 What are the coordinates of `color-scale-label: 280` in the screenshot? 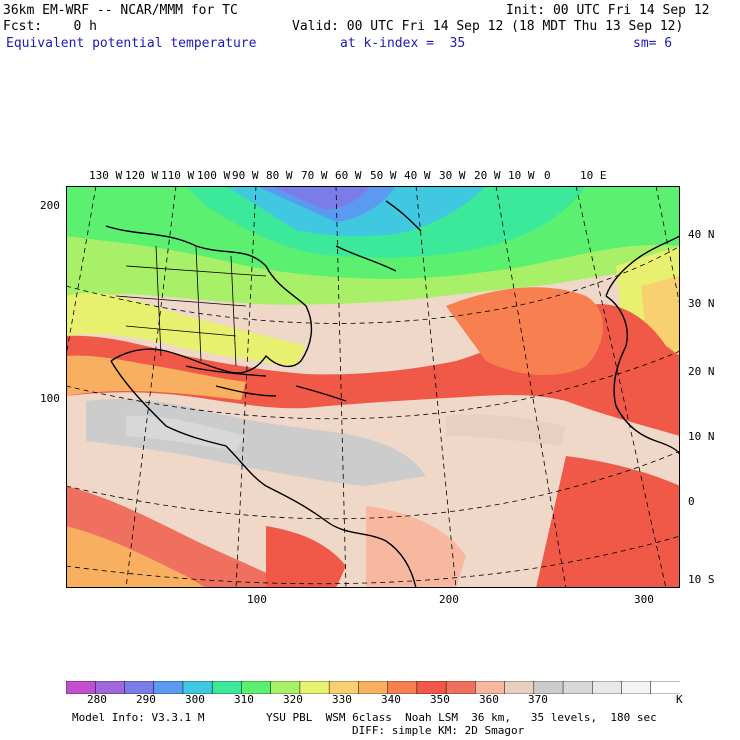 It's located at (97, 699).